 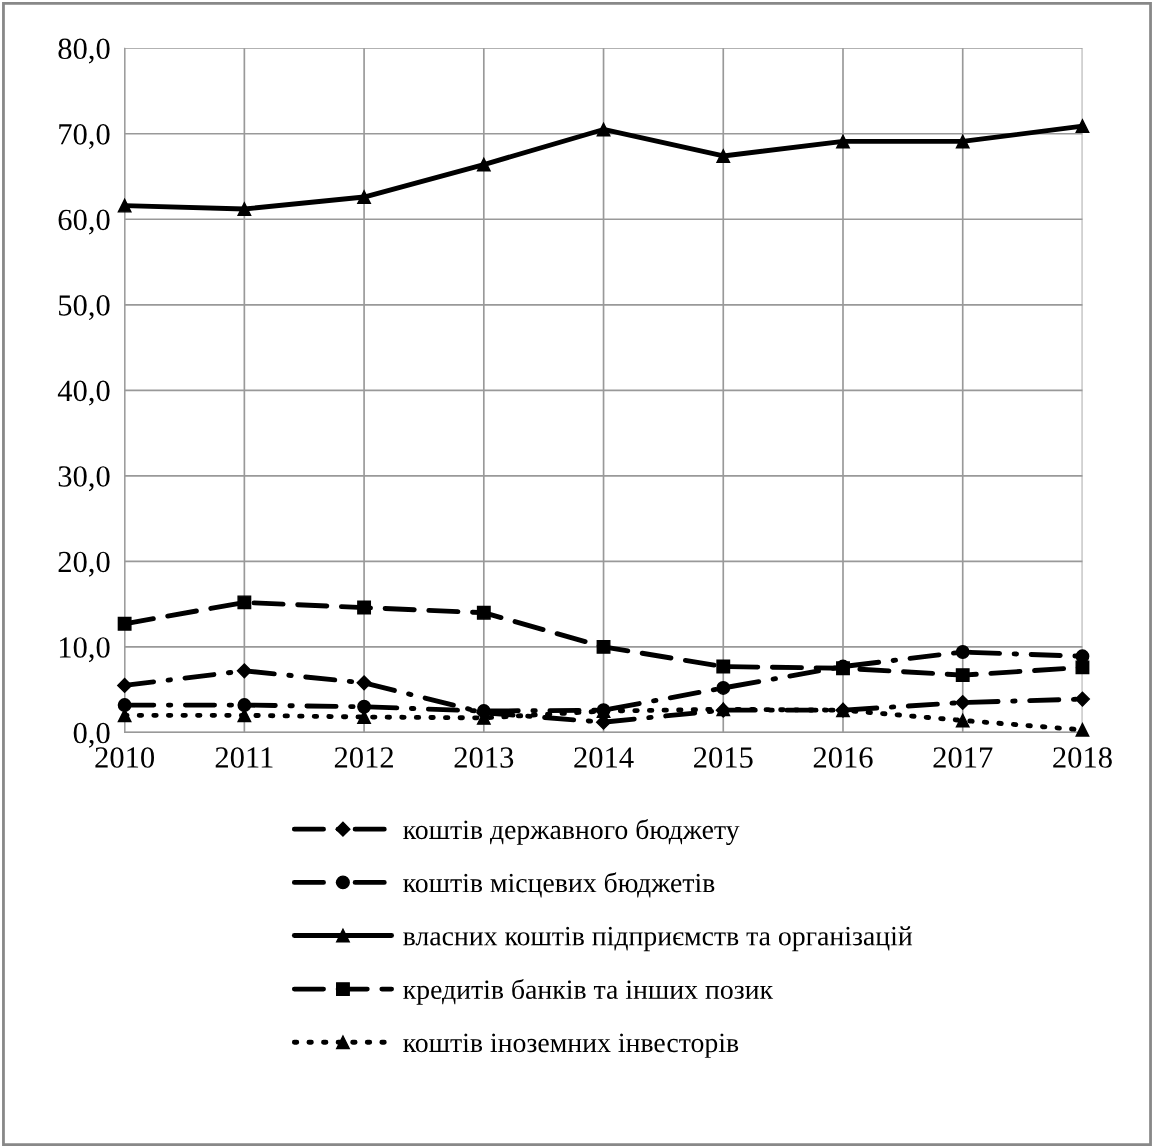 What do you see at coordinates (84, 564) in the screenshot?
I see `y-tick-label: 20,0` at bounding box center [84, 564].